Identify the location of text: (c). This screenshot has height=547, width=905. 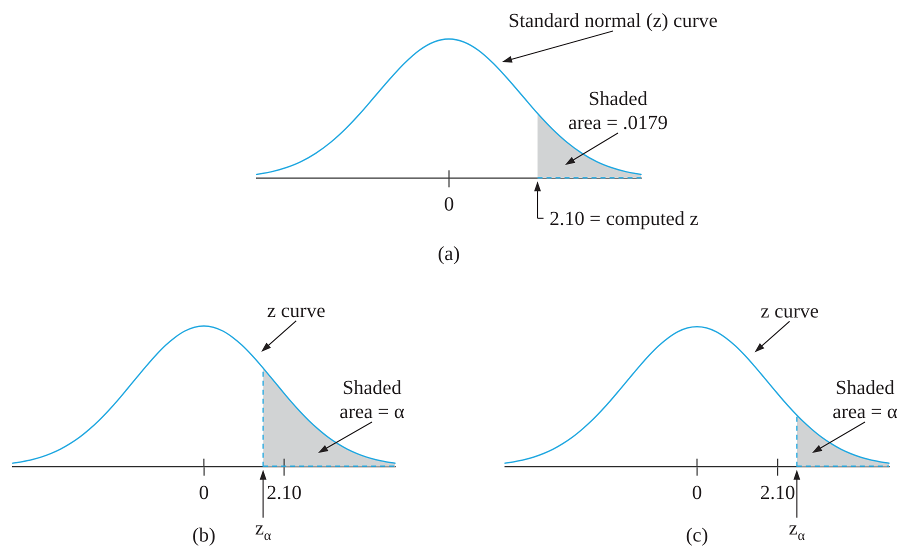
(697, 535).